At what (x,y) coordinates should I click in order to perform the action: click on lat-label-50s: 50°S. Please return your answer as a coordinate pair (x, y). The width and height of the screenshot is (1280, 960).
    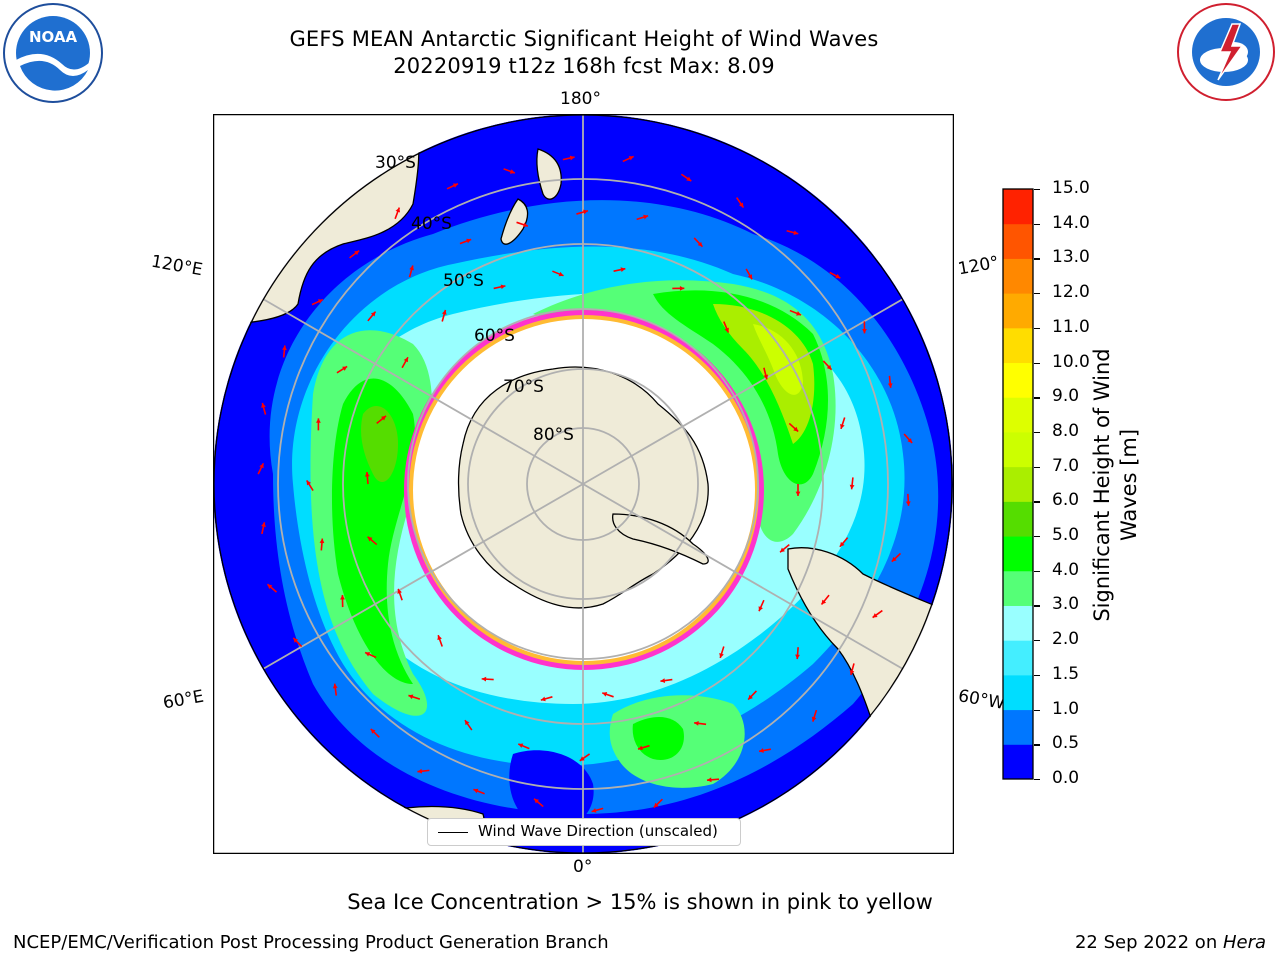
    Looking at the image, I should click on (463, 281).